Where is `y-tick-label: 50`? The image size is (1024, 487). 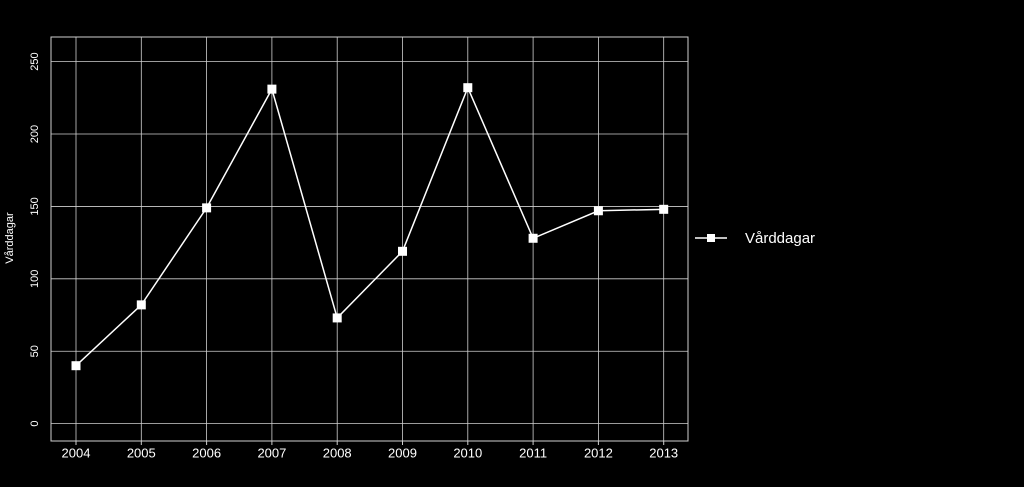 y-tick-label: 50 is located at coordinates (35, 351).